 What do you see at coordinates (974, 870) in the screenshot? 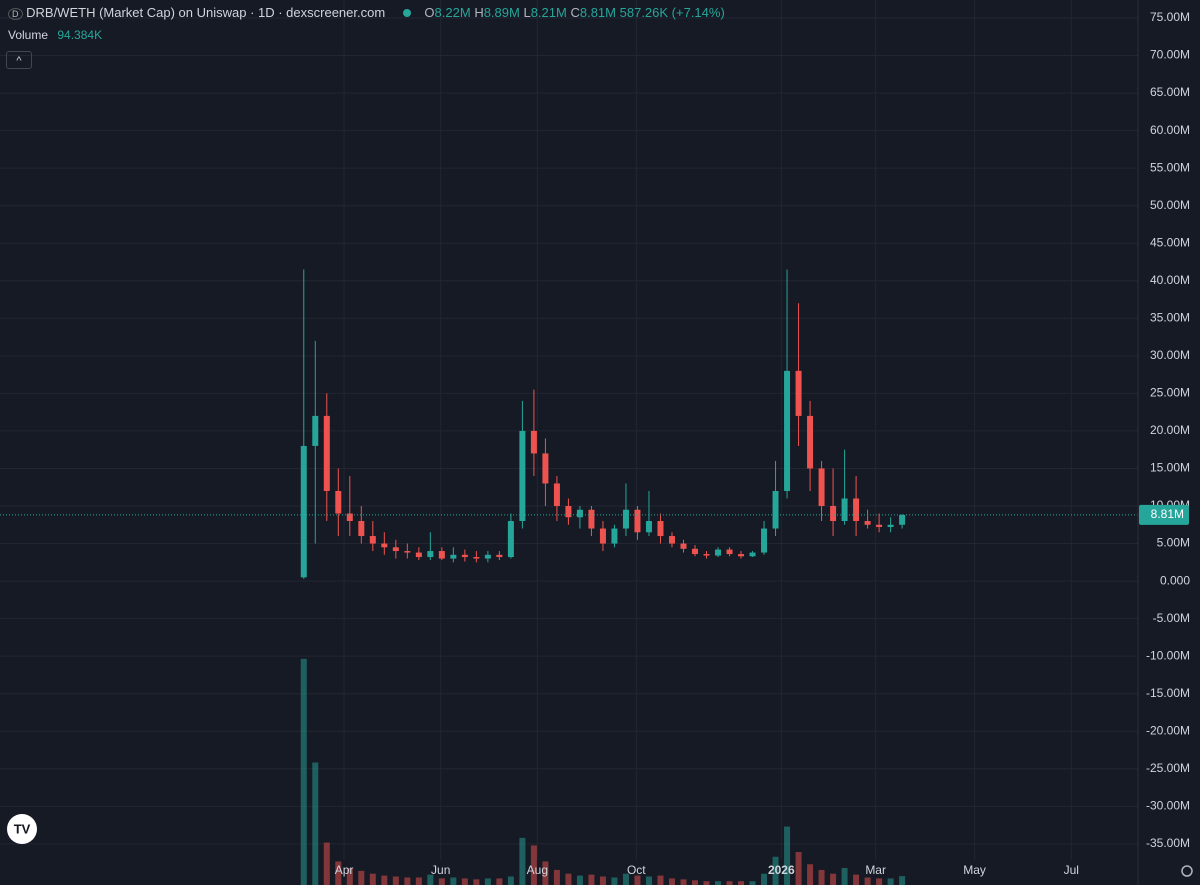
I see `x-tick-label: May` at bounding box center [974, 870].